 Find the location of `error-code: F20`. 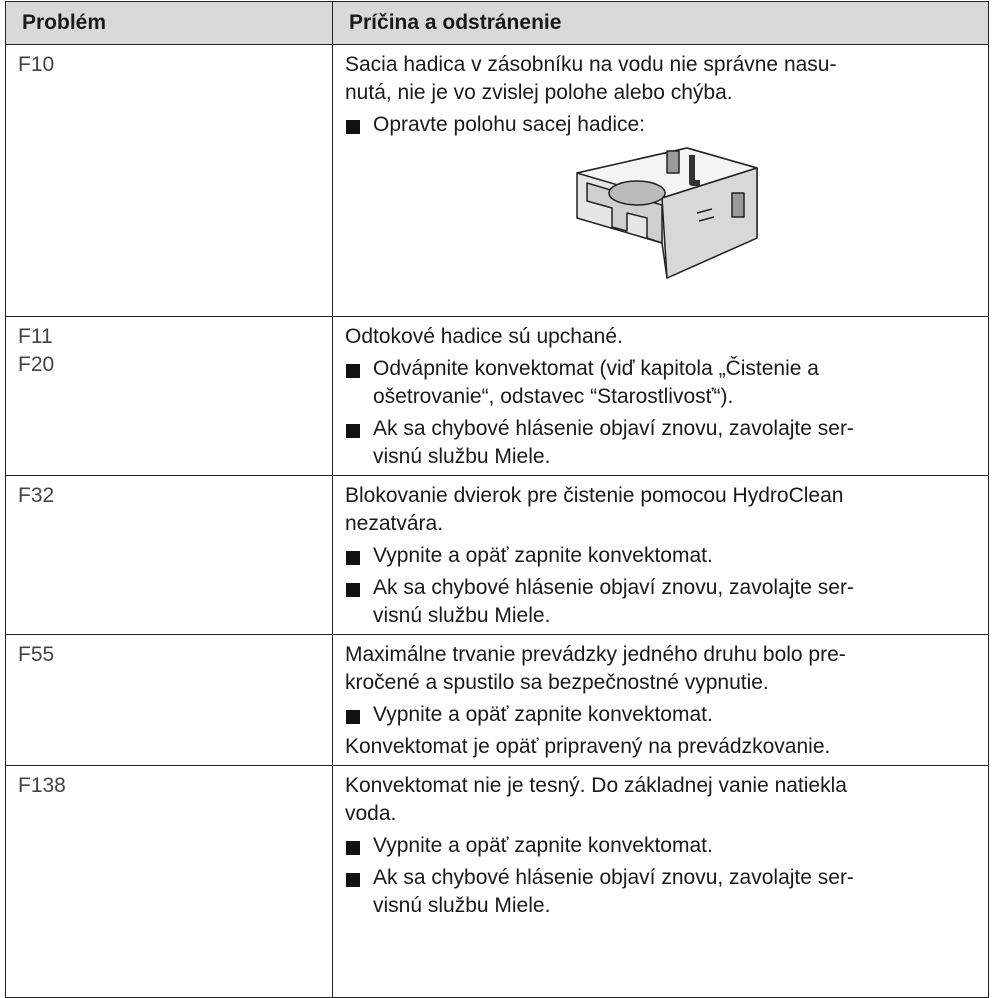

error-code: F20 is located at coordinates (36, 364).